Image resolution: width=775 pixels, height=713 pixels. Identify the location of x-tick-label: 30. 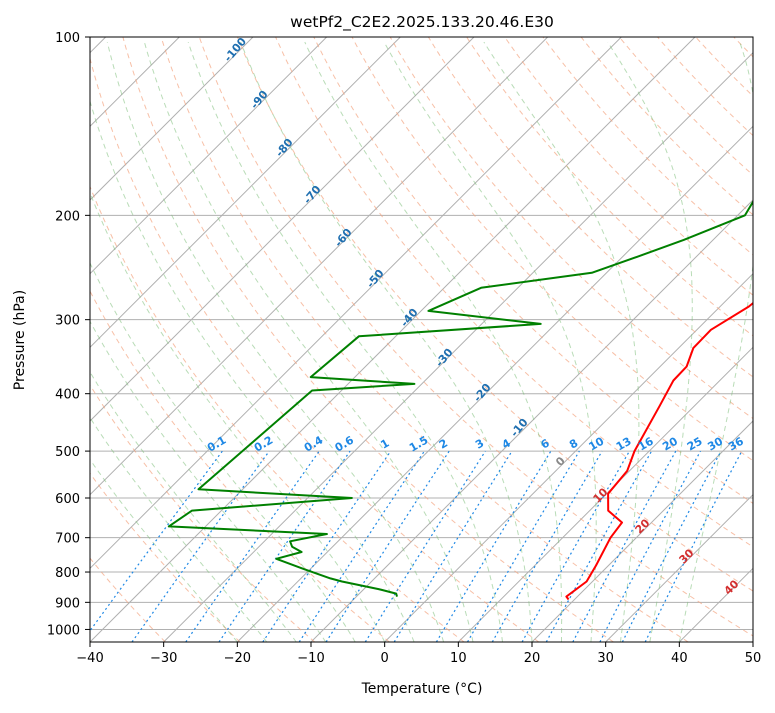
(605, 658).